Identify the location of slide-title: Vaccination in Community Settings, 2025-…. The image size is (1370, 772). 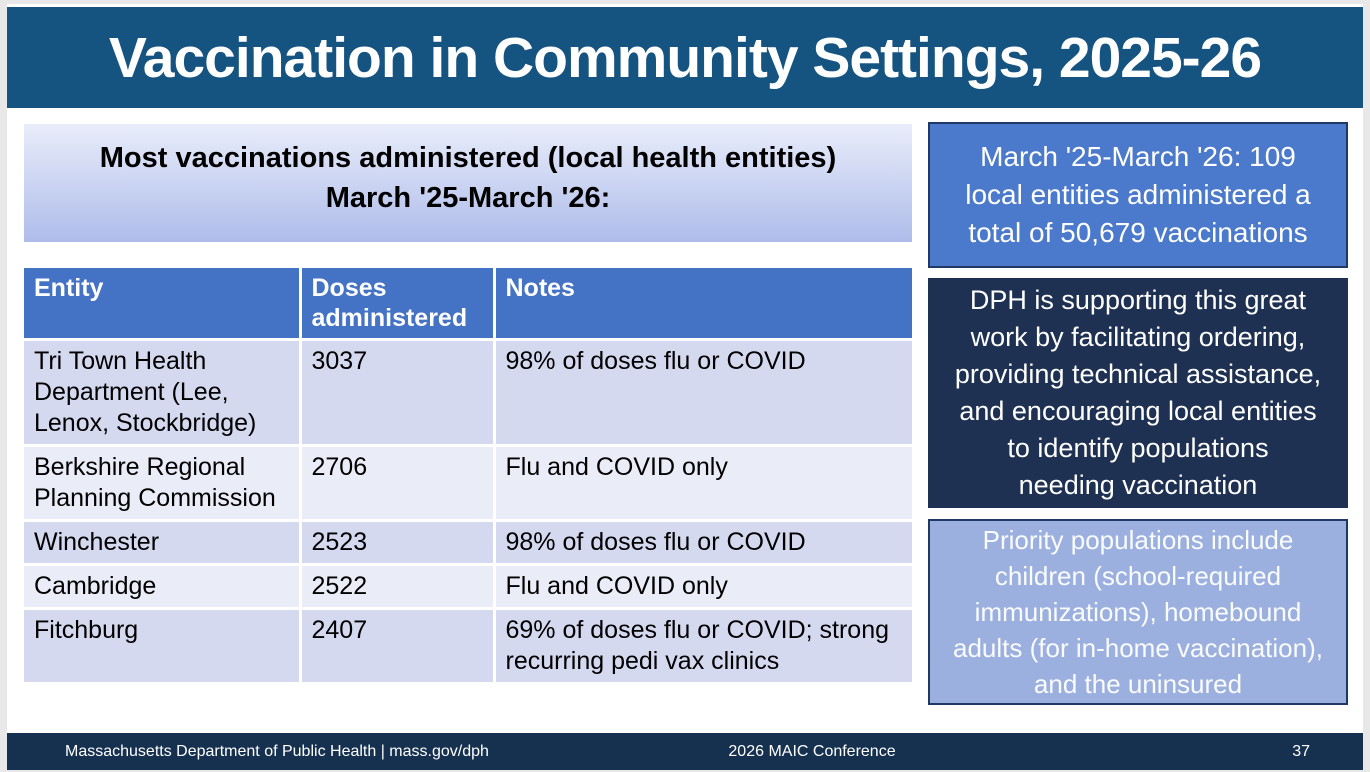
(685, 57).